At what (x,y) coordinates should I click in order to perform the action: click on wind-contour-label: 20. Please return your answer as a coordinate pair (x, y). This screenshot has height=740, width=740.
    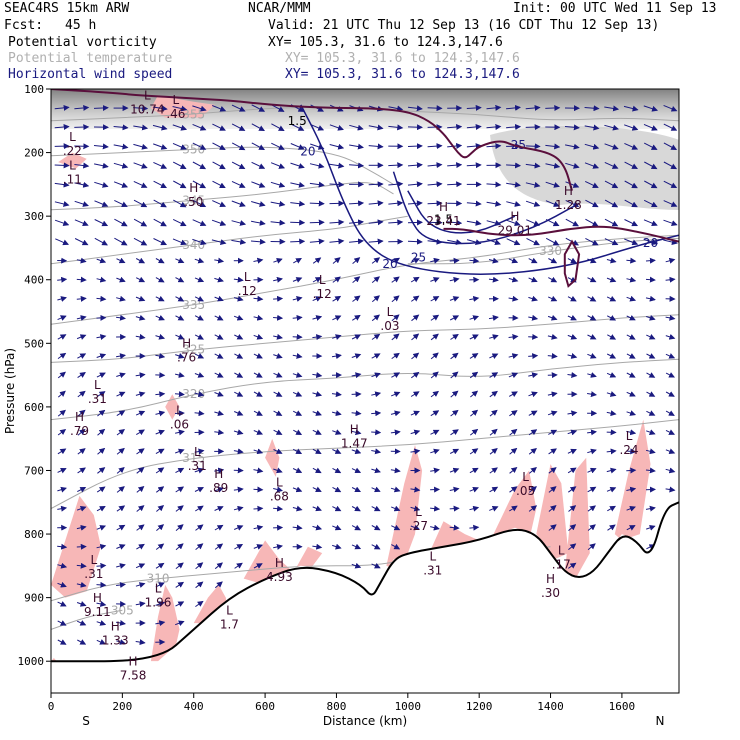
    Looking at the image, I should click on (389, 264).